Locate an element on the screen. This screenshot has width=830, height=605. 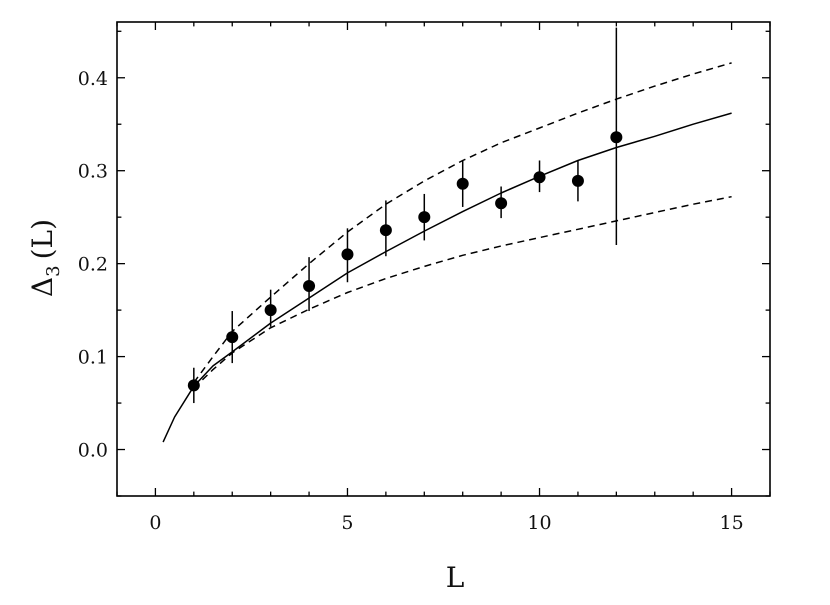
y-tick-label: 0.0 is located at coordinates (93, 451).